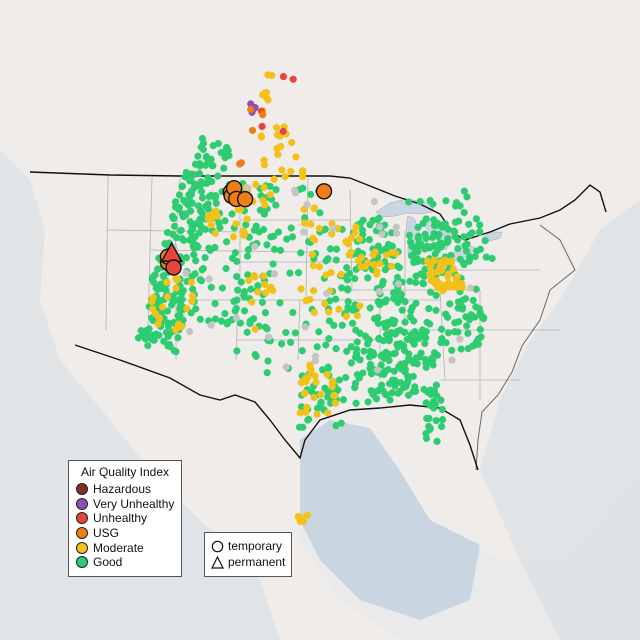 The image size is (640, 640). I want to click on very-unhealthy-swatch-icon, so click(82, 503).